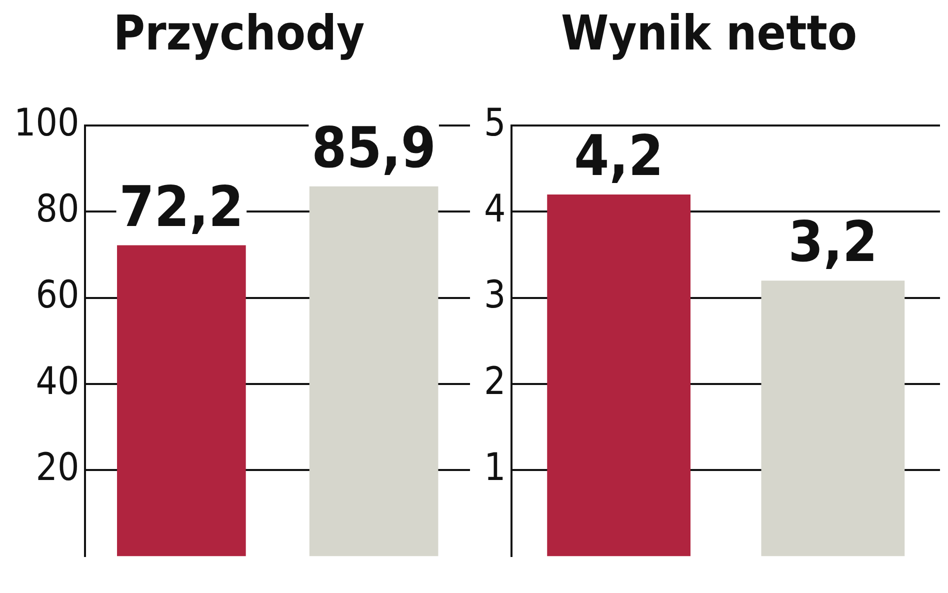 This screenshot has width=948, height=593. Describe the element at coordinates (58, 294) in the screenshot. I see `y-tick-label: 60` at that location.